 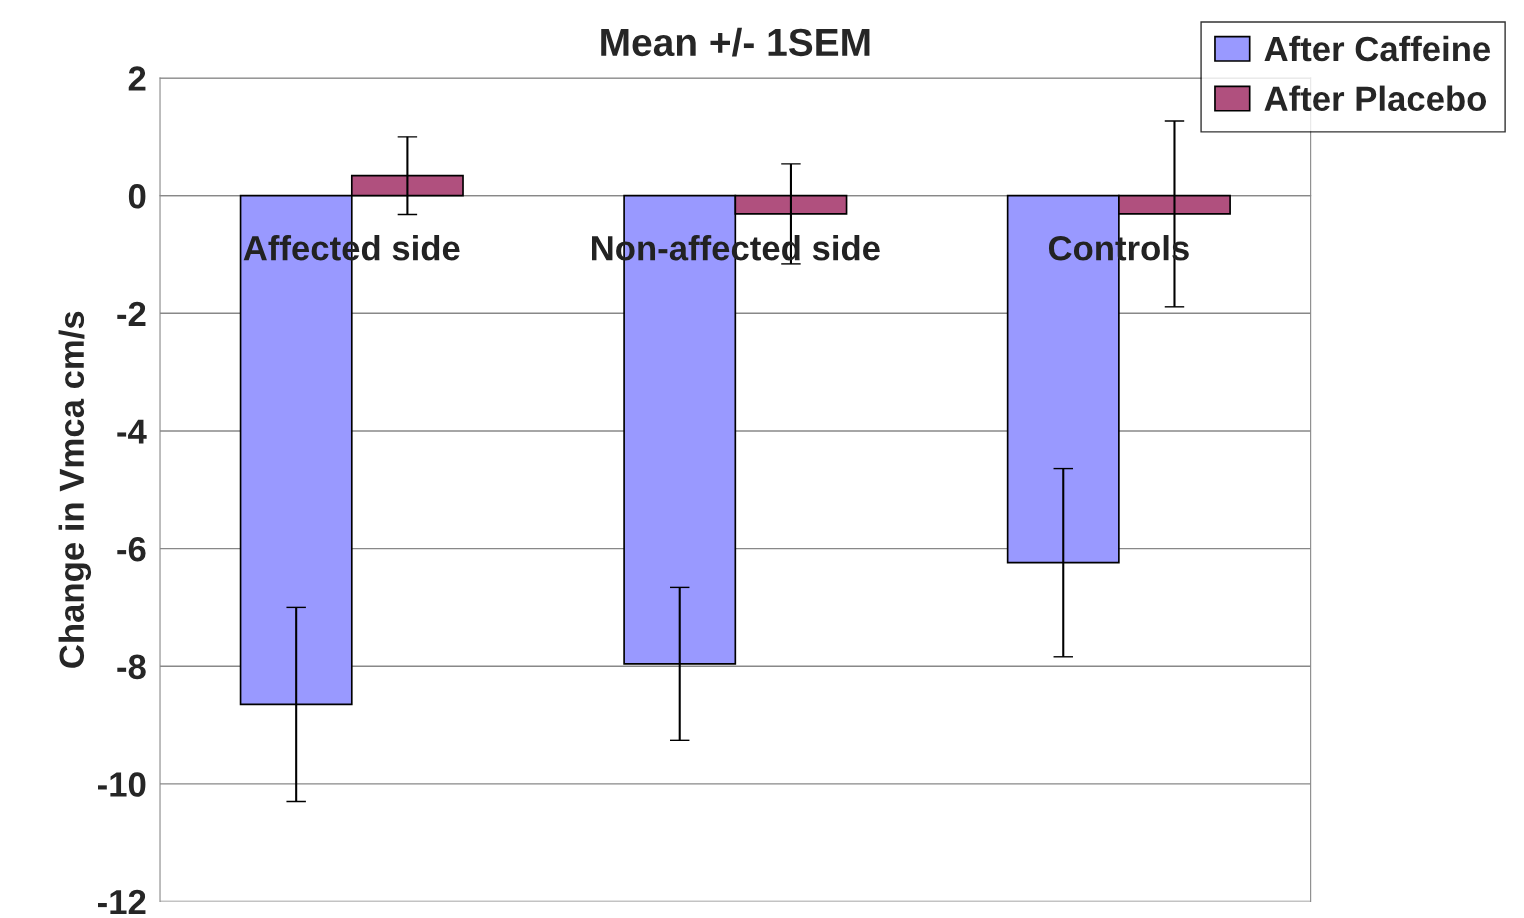 What do you see at coordinates (122, 784) in the screenshot?
I see `y-tick-label: -10` at bounding box center [122, 784].